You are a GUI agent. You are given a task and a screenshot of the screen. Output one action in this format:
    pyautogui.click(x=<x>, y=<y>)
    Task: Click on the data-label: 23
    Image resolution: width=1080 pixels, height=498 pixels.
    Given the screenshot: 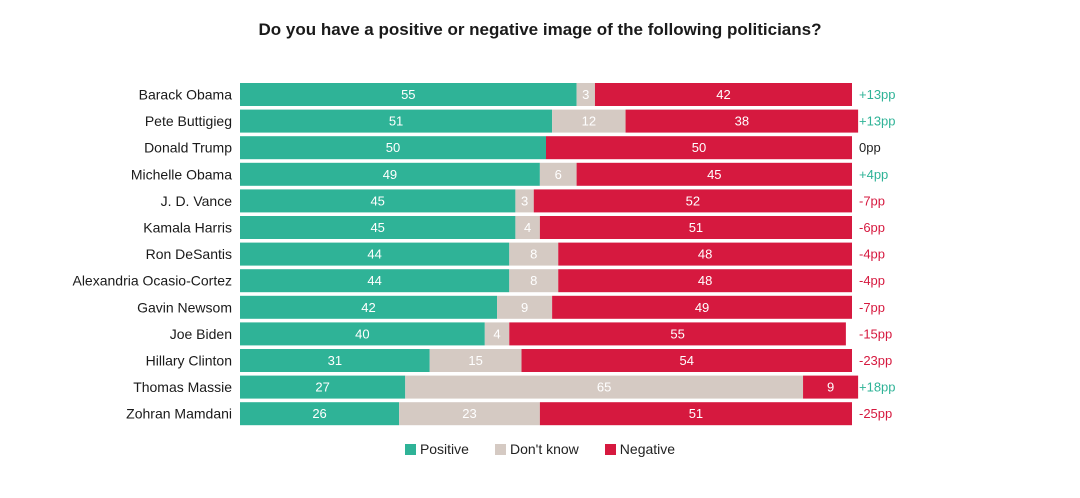 What is the action you would take?
    pyautogui.click(x=469, y=413)
    